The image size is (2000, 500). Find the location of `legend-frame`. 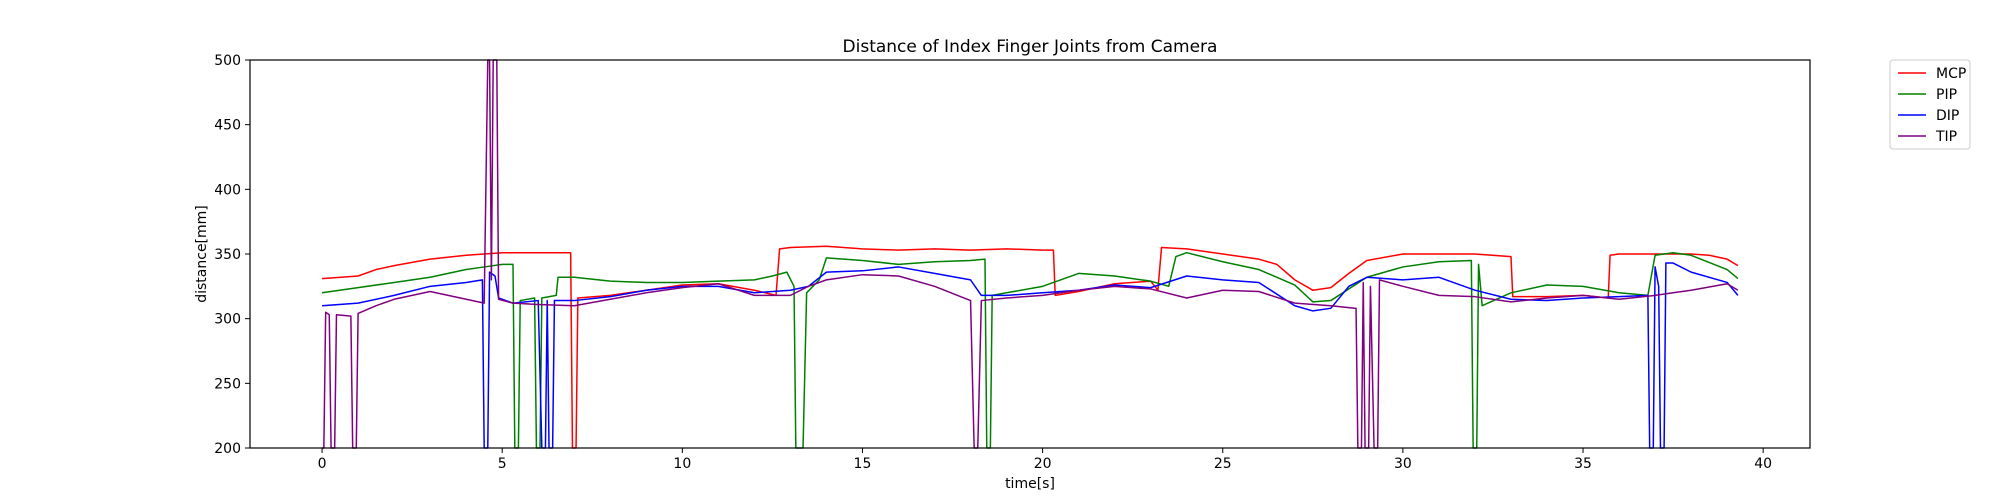

legend-frame is located at coordinates (1930, 104).